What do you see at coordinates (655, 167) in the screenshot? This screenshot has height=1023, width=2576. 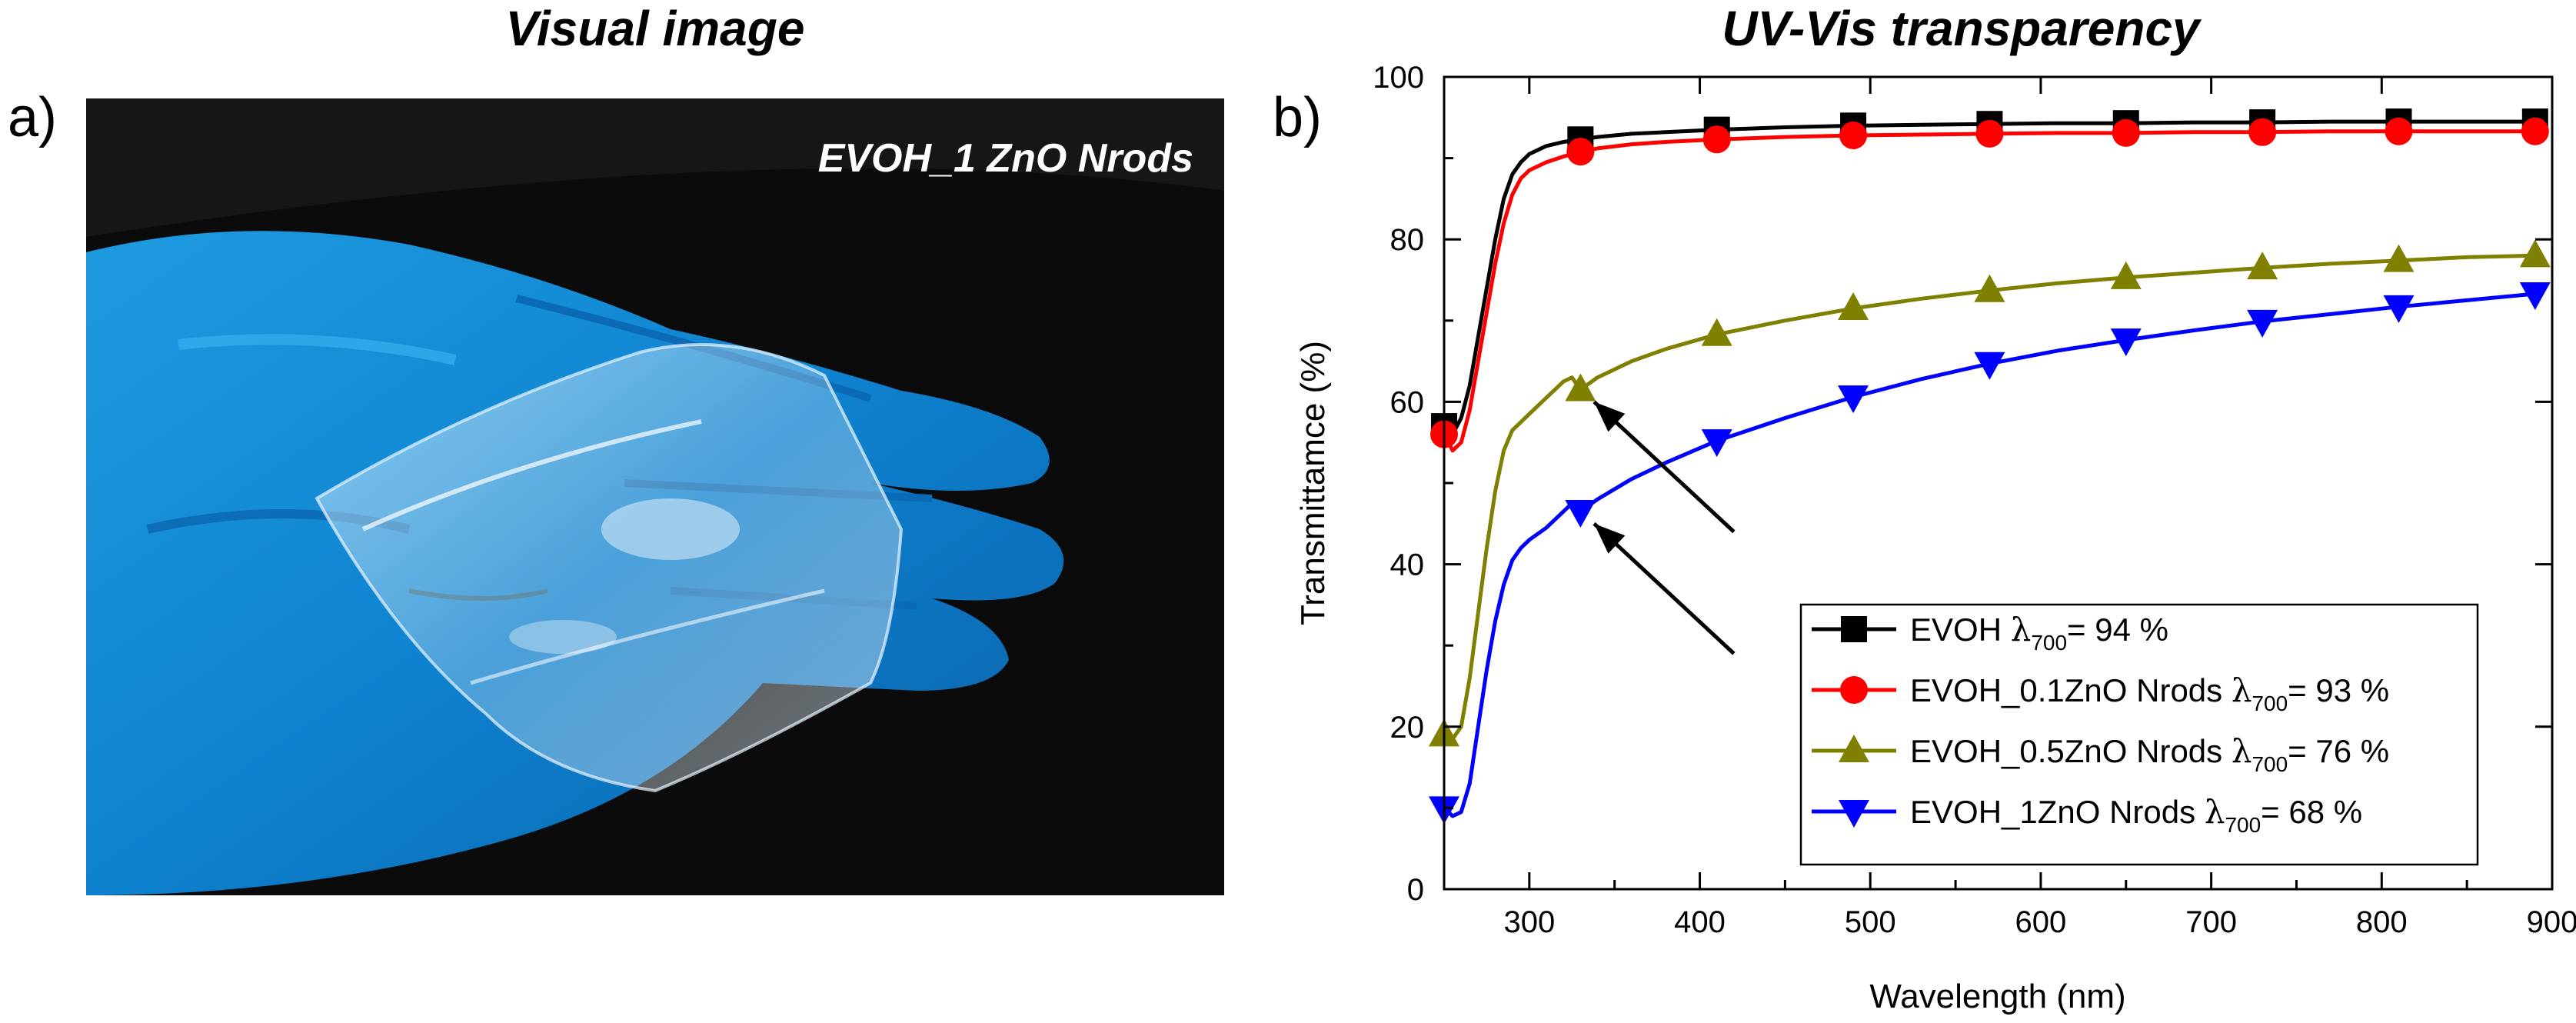 I see `photo-shadow` at bounding box center [655, 167].